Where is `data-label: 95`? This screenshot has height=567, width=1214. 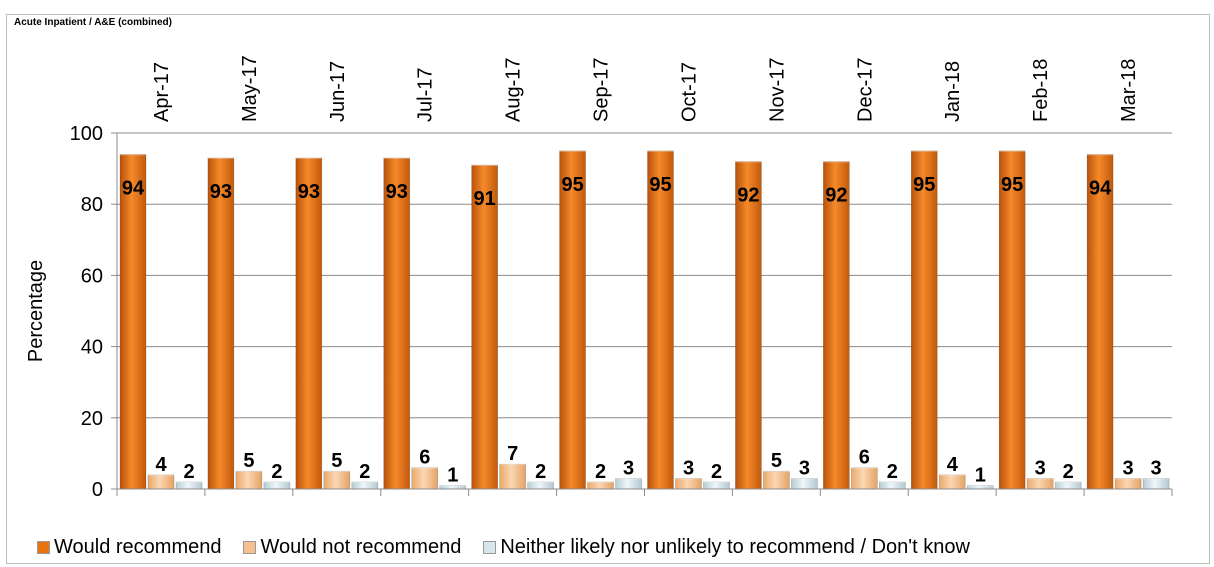
data-label: 95 is located at coordinates (924, 185).